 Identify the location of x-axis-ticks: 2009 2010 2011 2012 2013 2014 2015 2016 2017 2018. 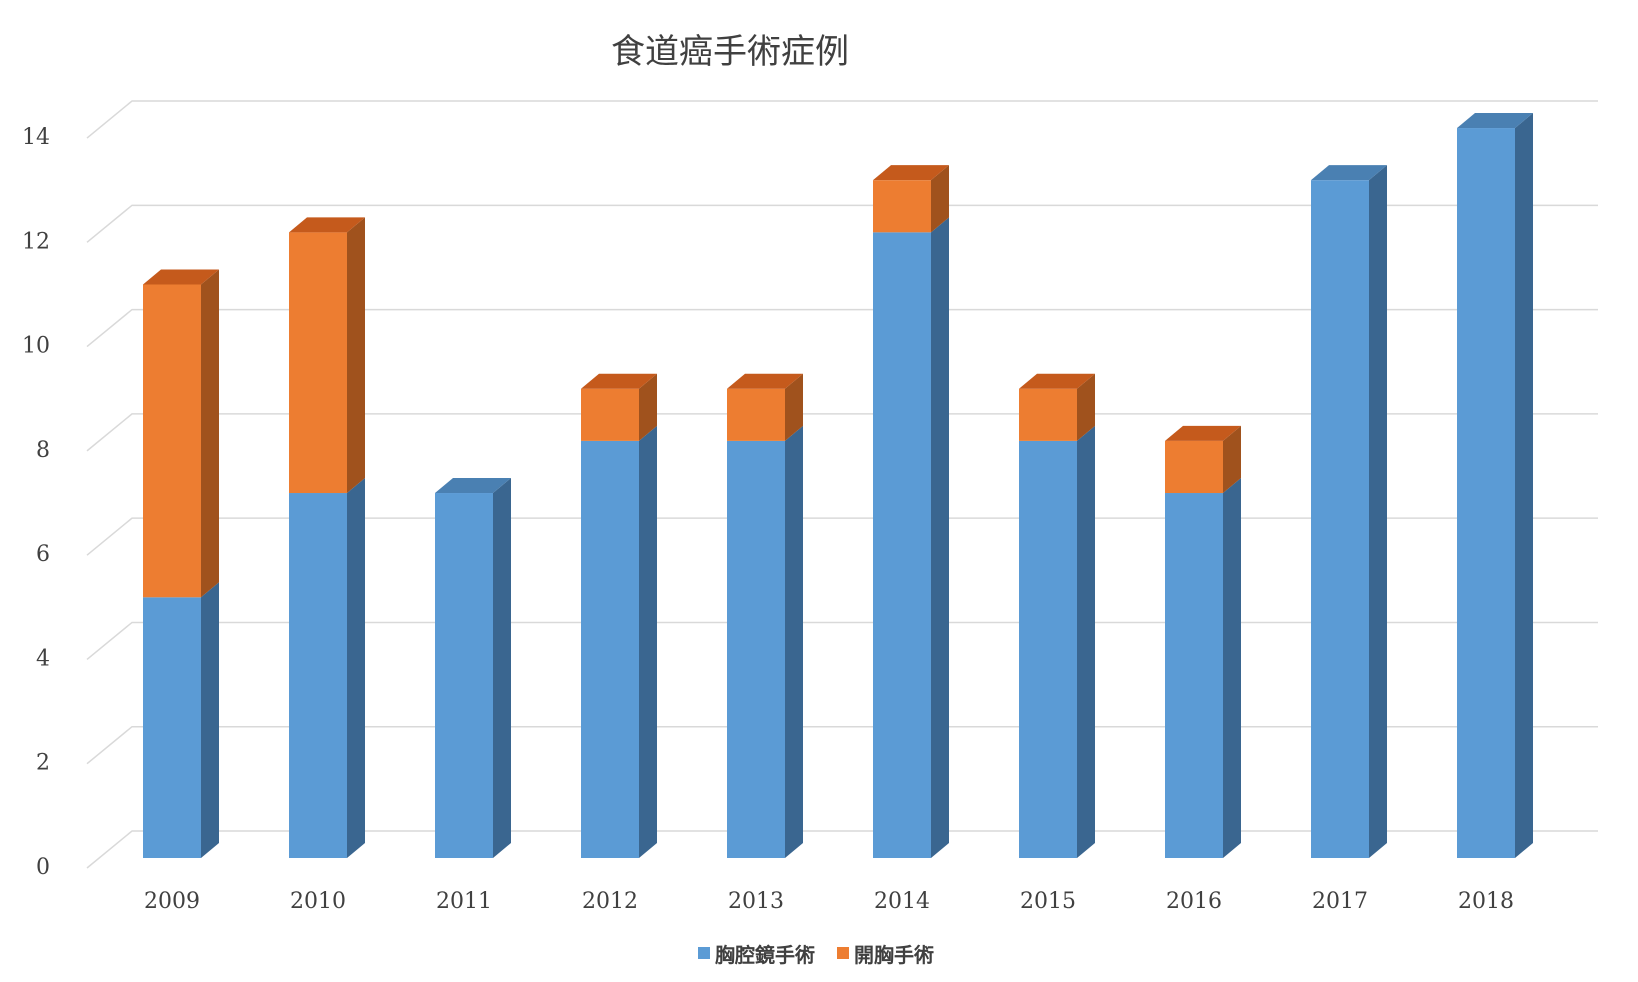
(829, 901).